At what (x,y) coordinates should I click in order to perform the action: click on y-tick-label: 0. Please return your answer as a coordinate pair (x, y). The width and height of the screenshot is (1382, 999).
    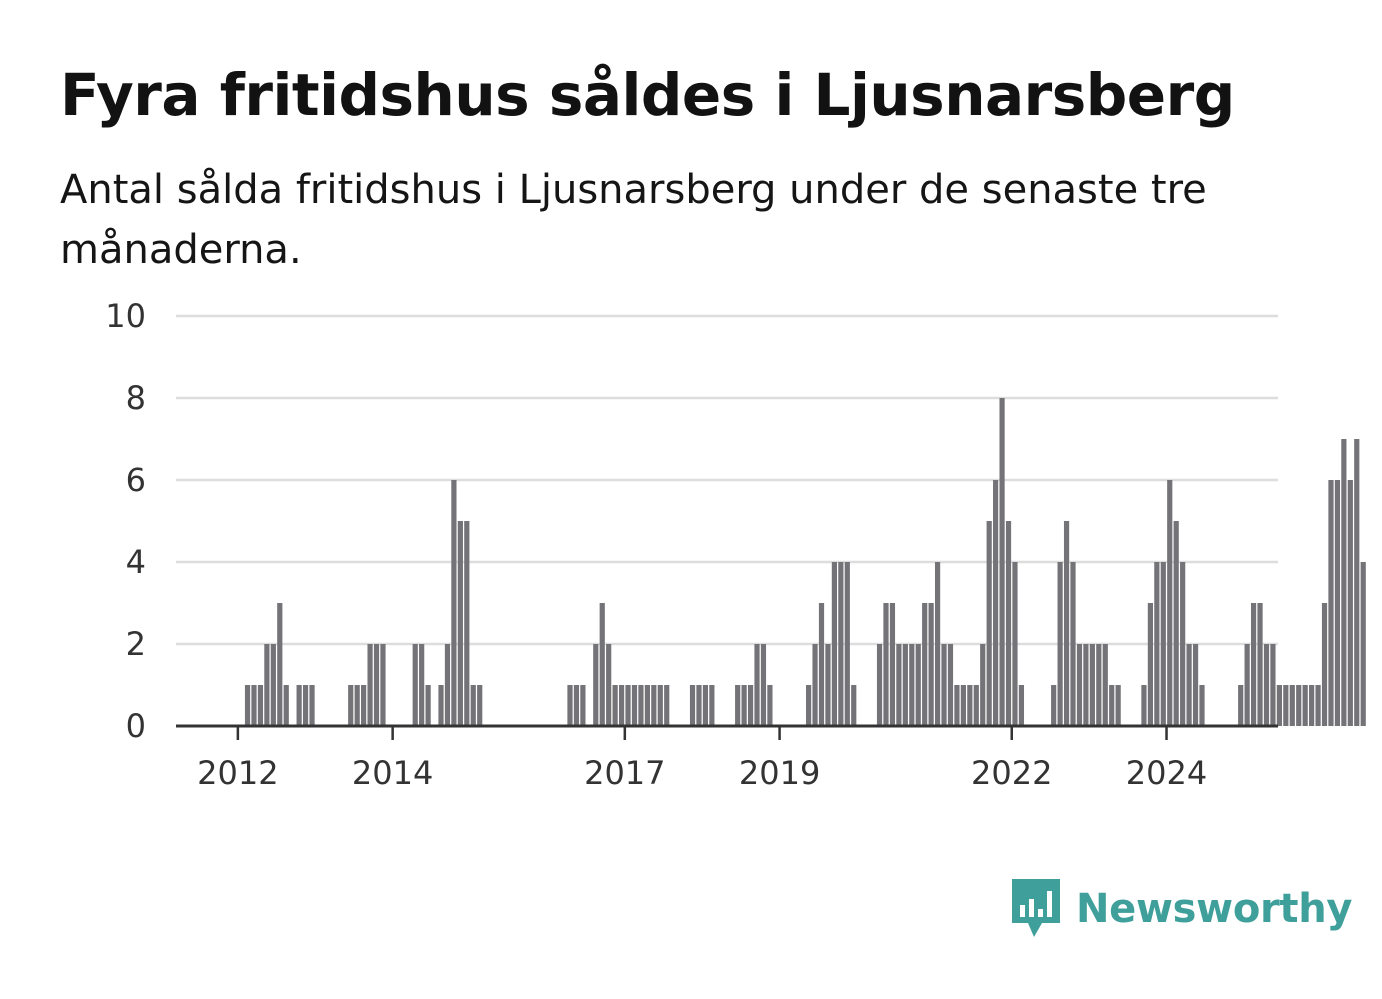
    Looking at the image, I should click on (136, 726).